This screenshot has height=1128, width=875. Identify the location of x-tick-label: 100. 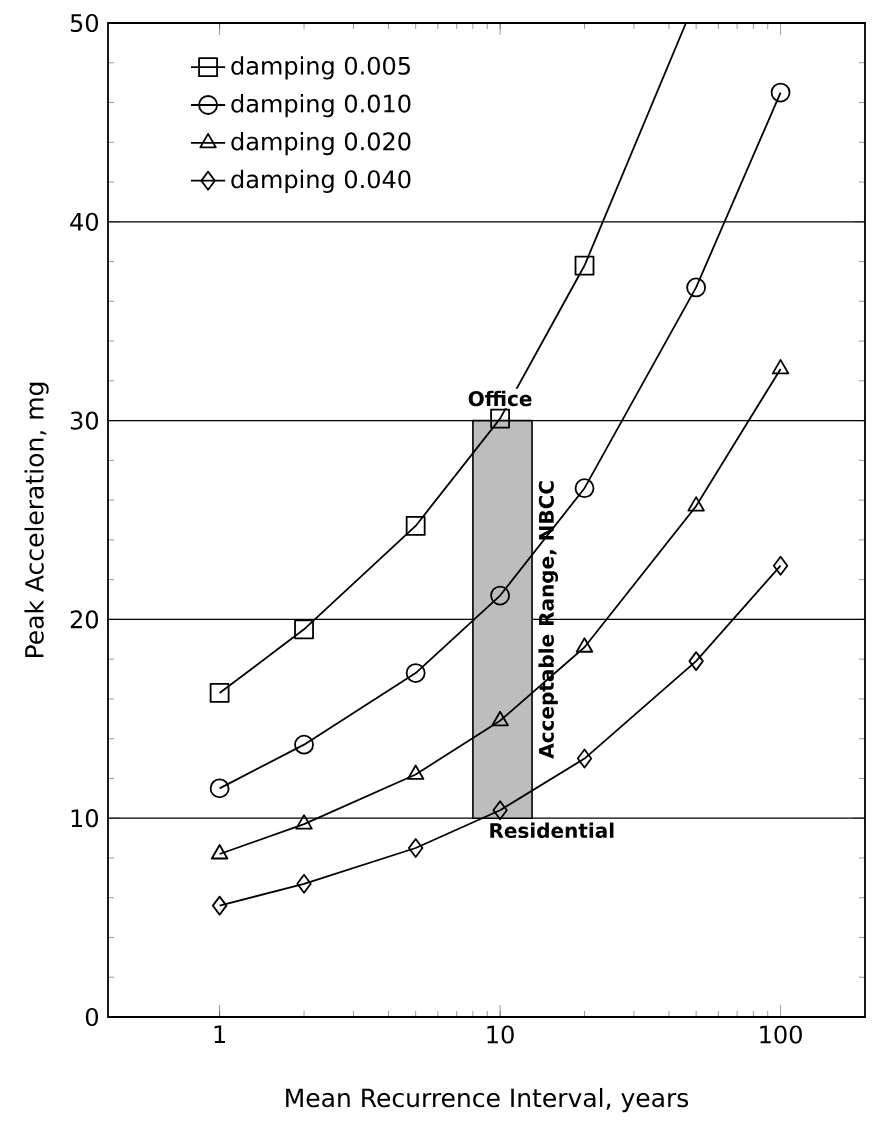
(781, 1034).